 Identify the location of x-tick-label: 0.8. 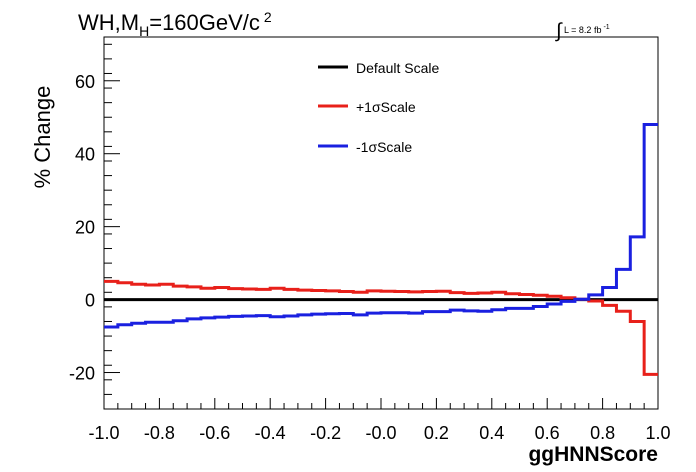
(602, 433).